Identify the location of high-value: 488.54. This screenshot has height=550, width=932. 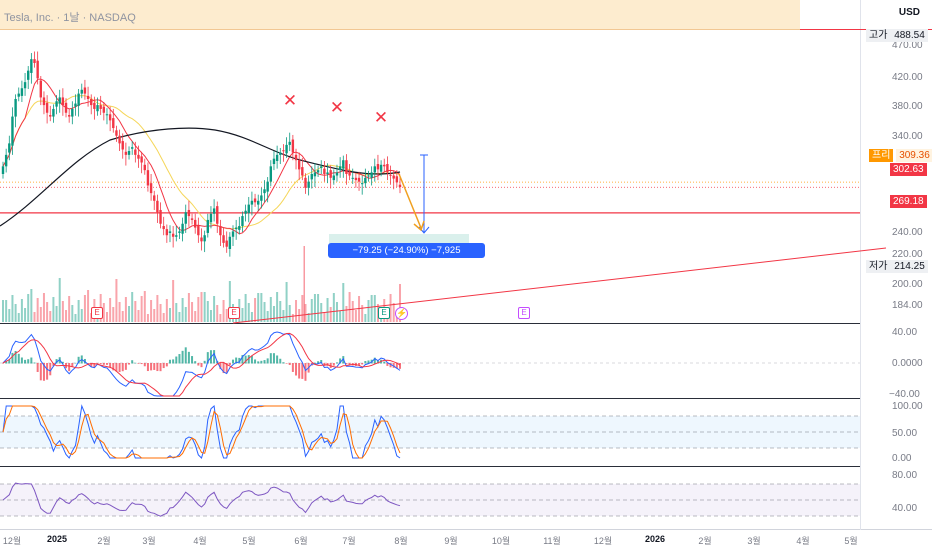
(909, 35).